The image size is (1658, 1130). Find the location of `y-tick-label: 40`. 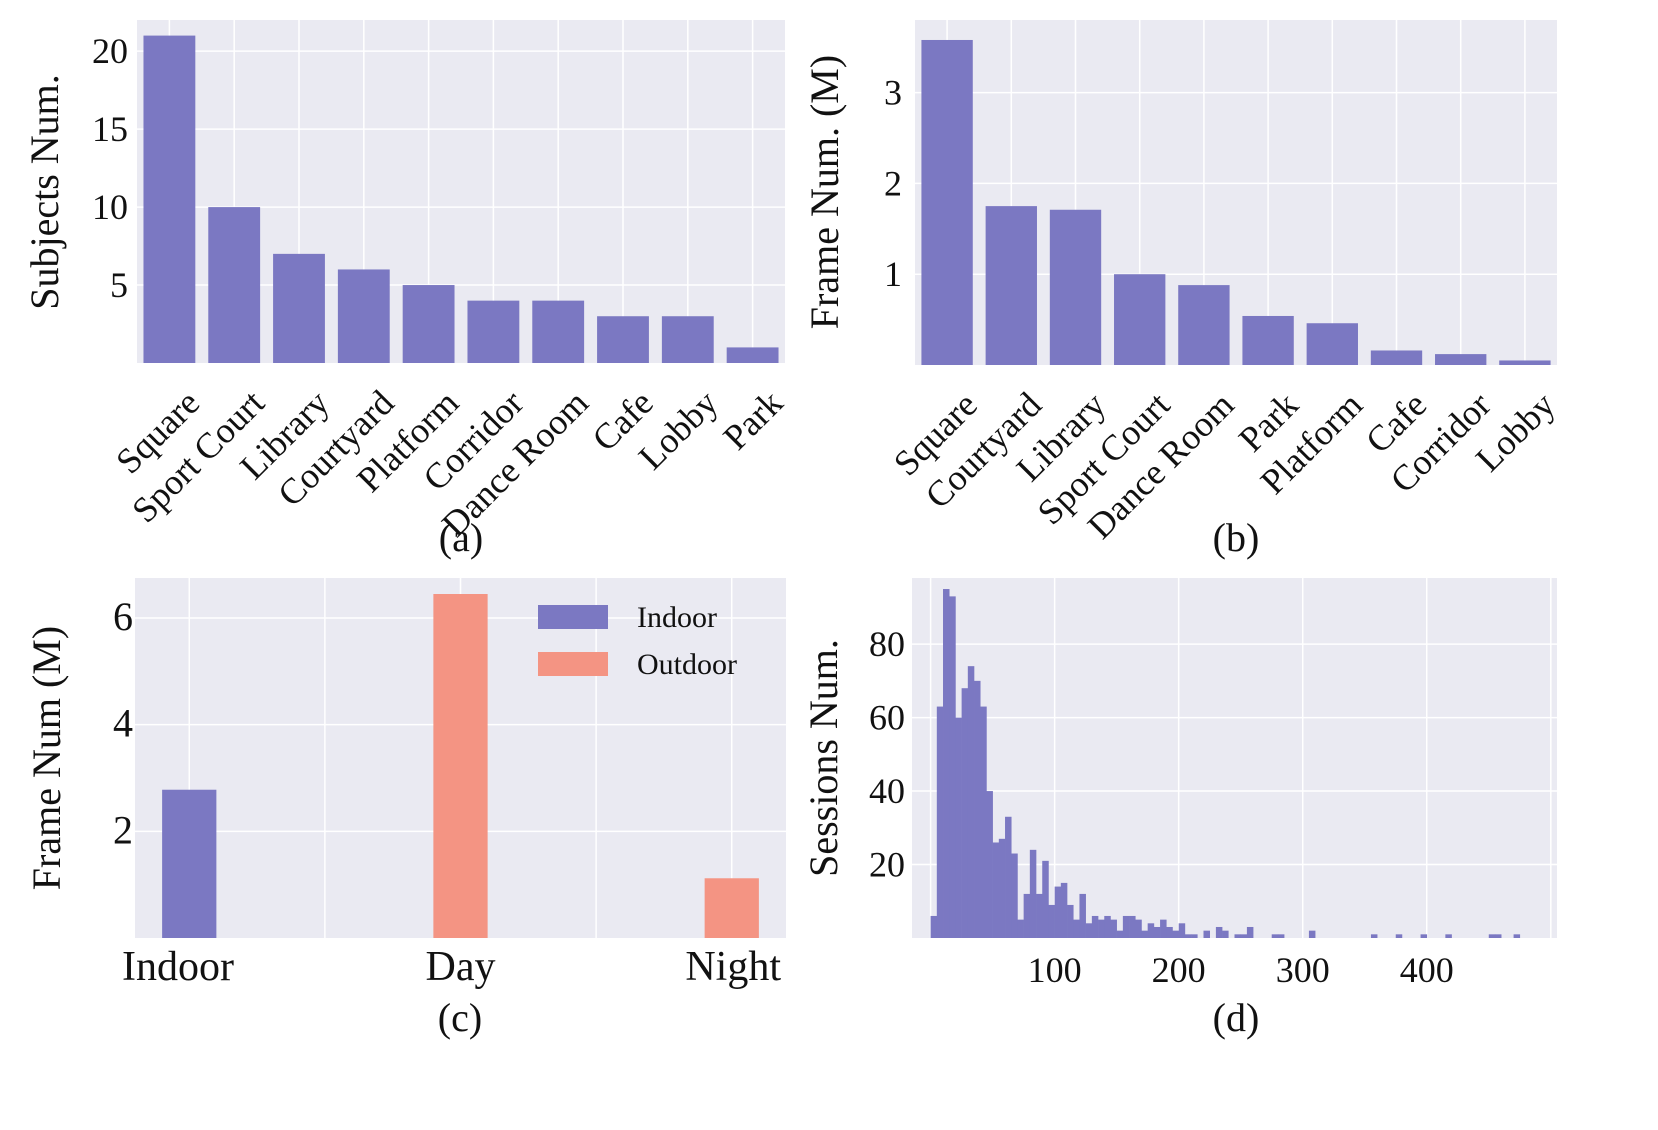

y-tick-label: 40 is located at coordinates (887, 791).